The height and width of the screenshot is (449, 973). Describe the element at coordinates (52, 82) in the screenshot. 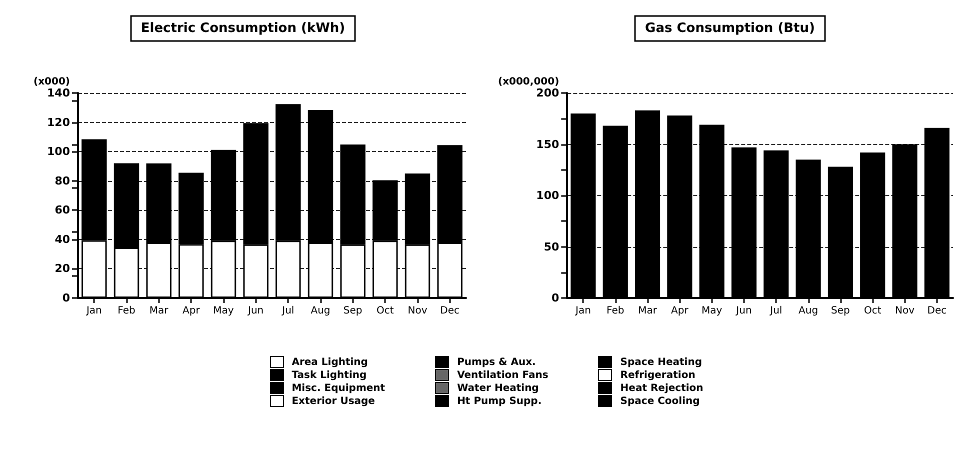

I see `y-axis-title: (x000)` at that location.